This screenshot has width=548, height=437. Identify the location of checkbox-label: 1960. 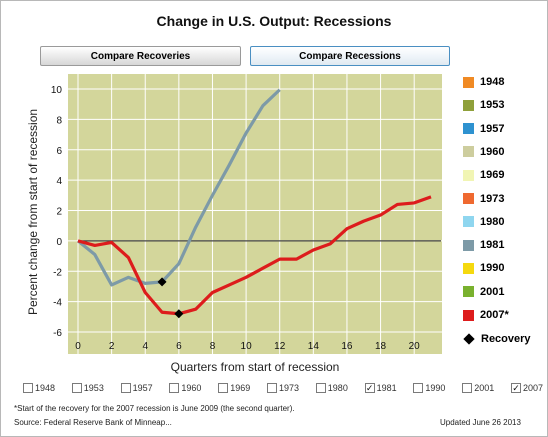
(191, 388).